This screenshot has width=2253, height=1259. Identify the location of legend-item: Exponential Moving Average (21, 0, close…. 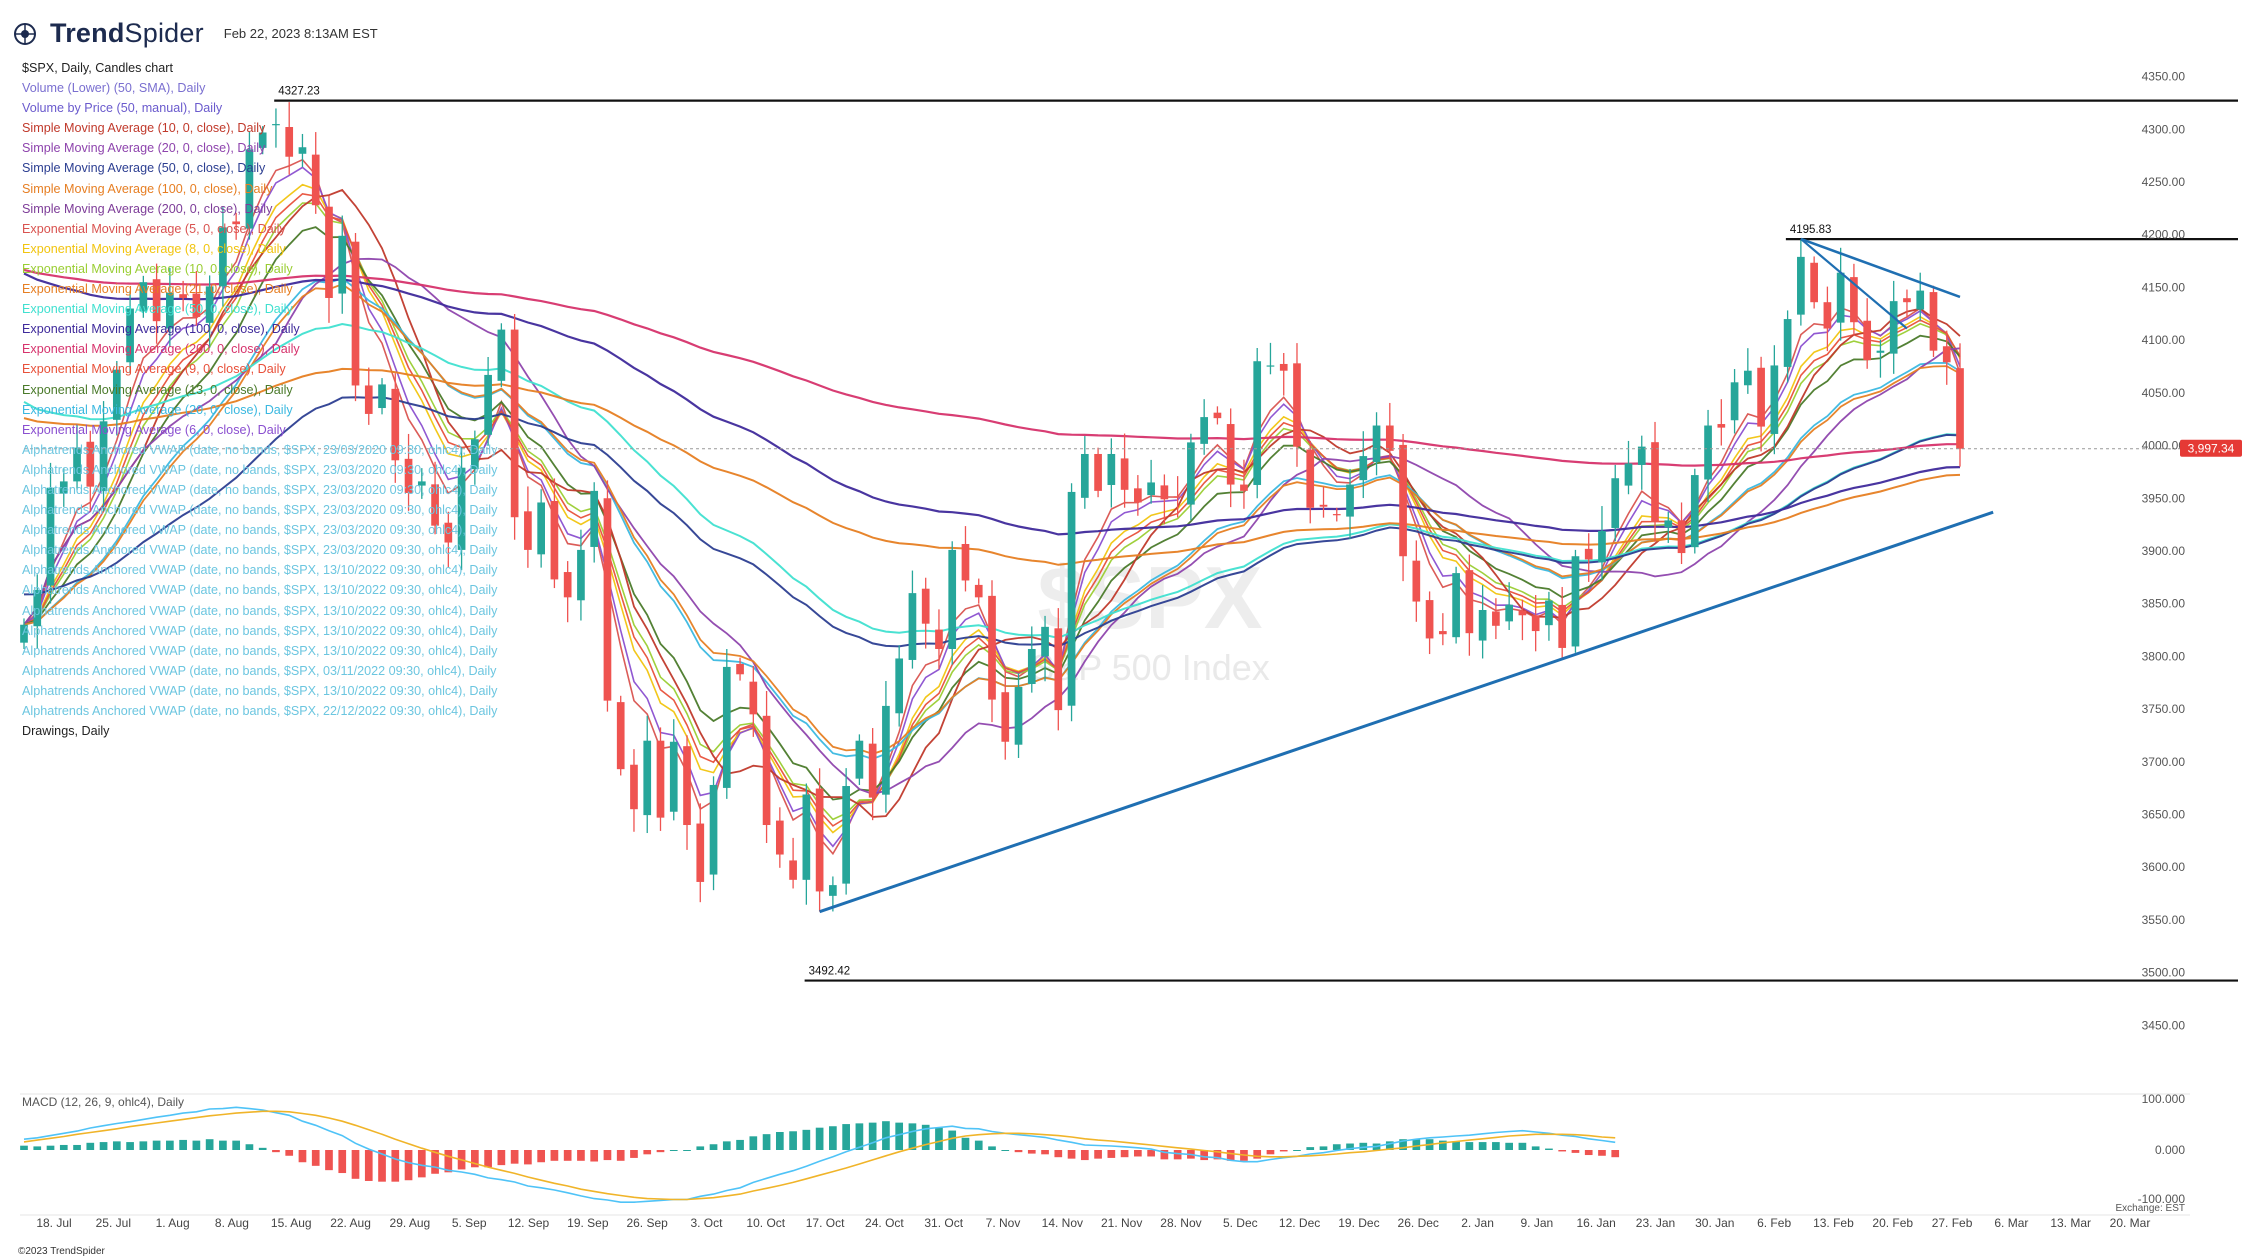
(157, 289).